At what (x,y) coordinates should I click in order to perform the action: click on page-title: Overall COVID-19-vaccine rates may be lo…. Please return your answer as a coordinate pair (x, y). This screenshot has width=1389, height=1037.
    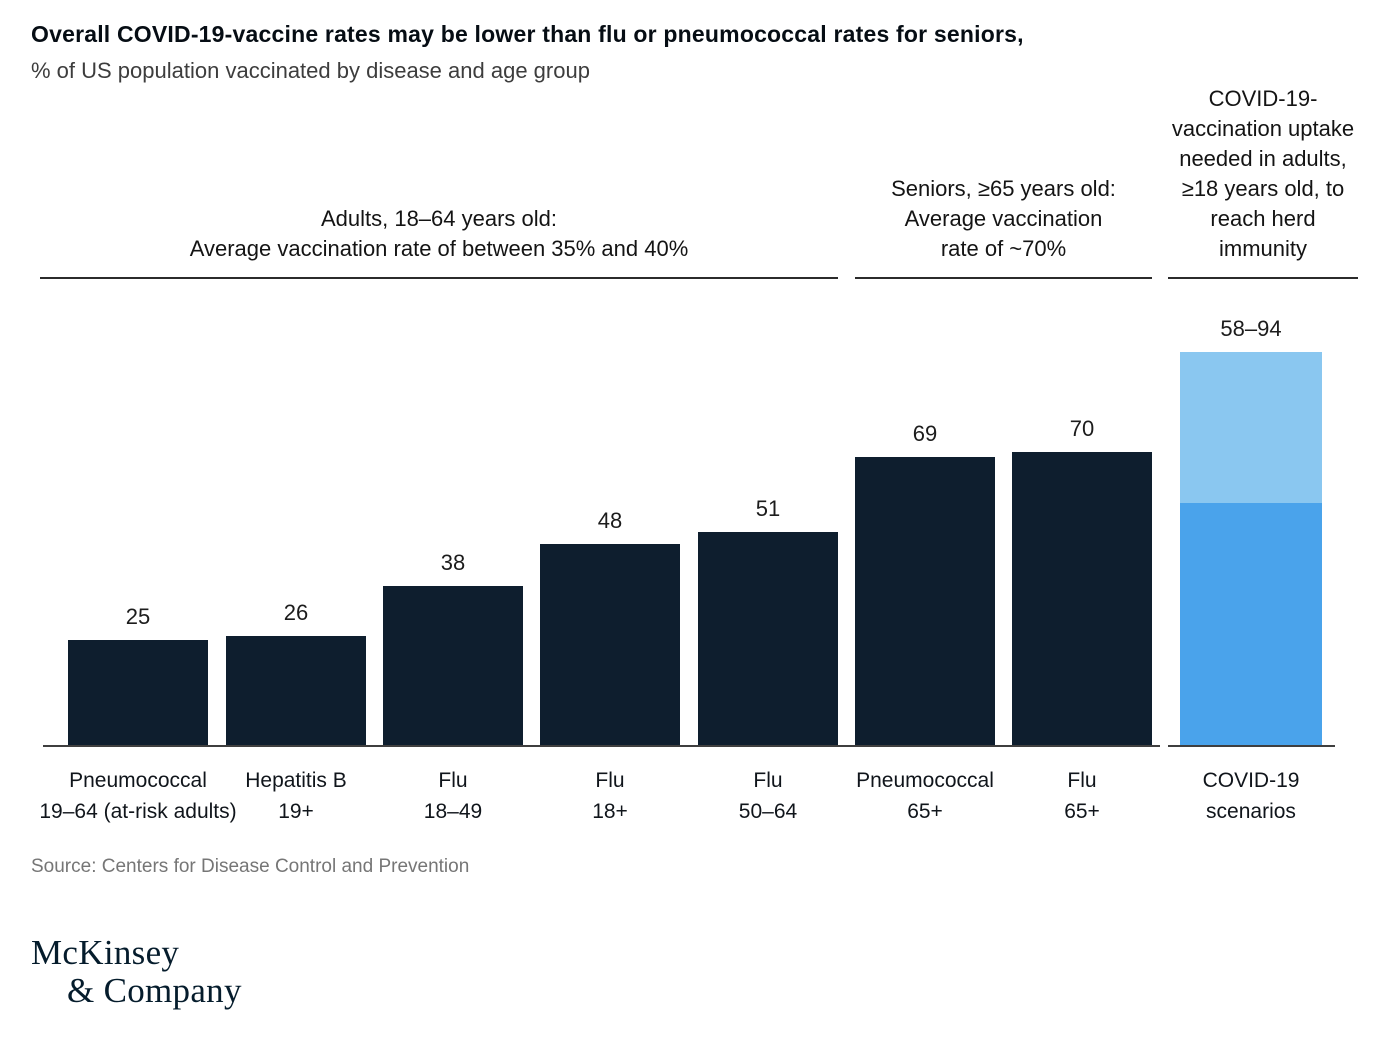
    Looking at the image, I should click on (527, 34).